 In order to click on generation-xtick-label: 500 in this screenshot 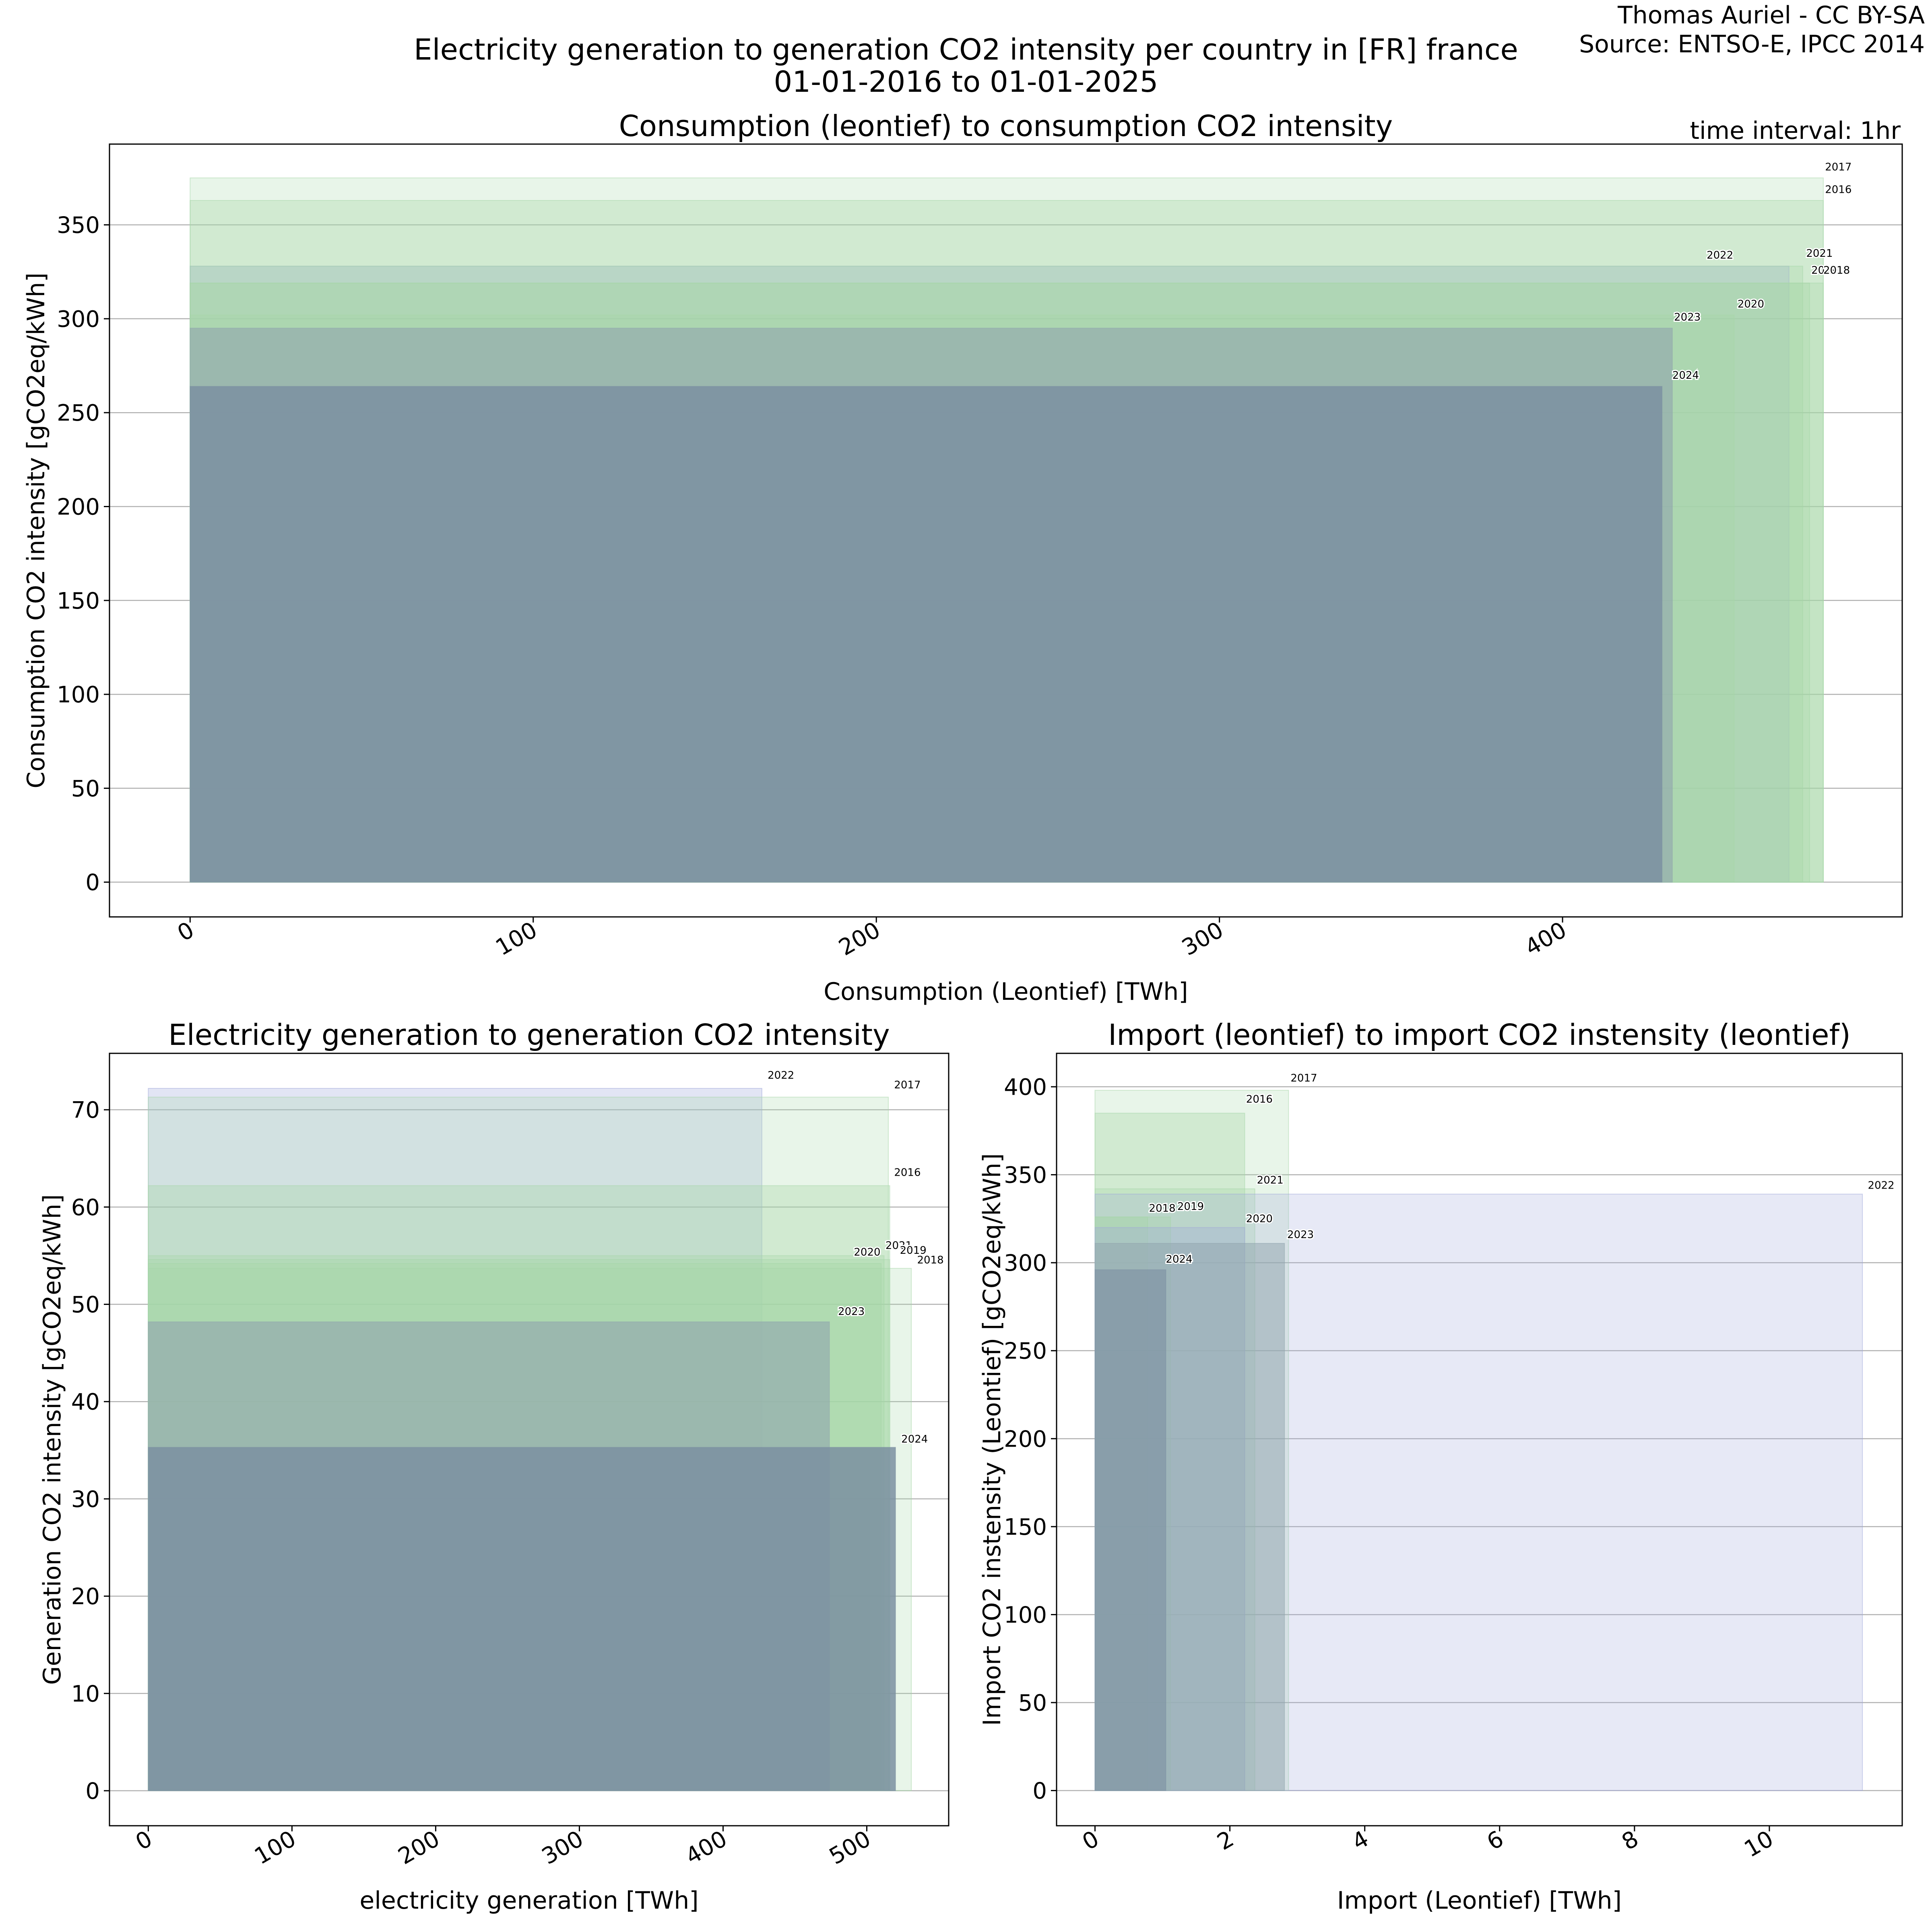, I will do `click(850, 1848)`.